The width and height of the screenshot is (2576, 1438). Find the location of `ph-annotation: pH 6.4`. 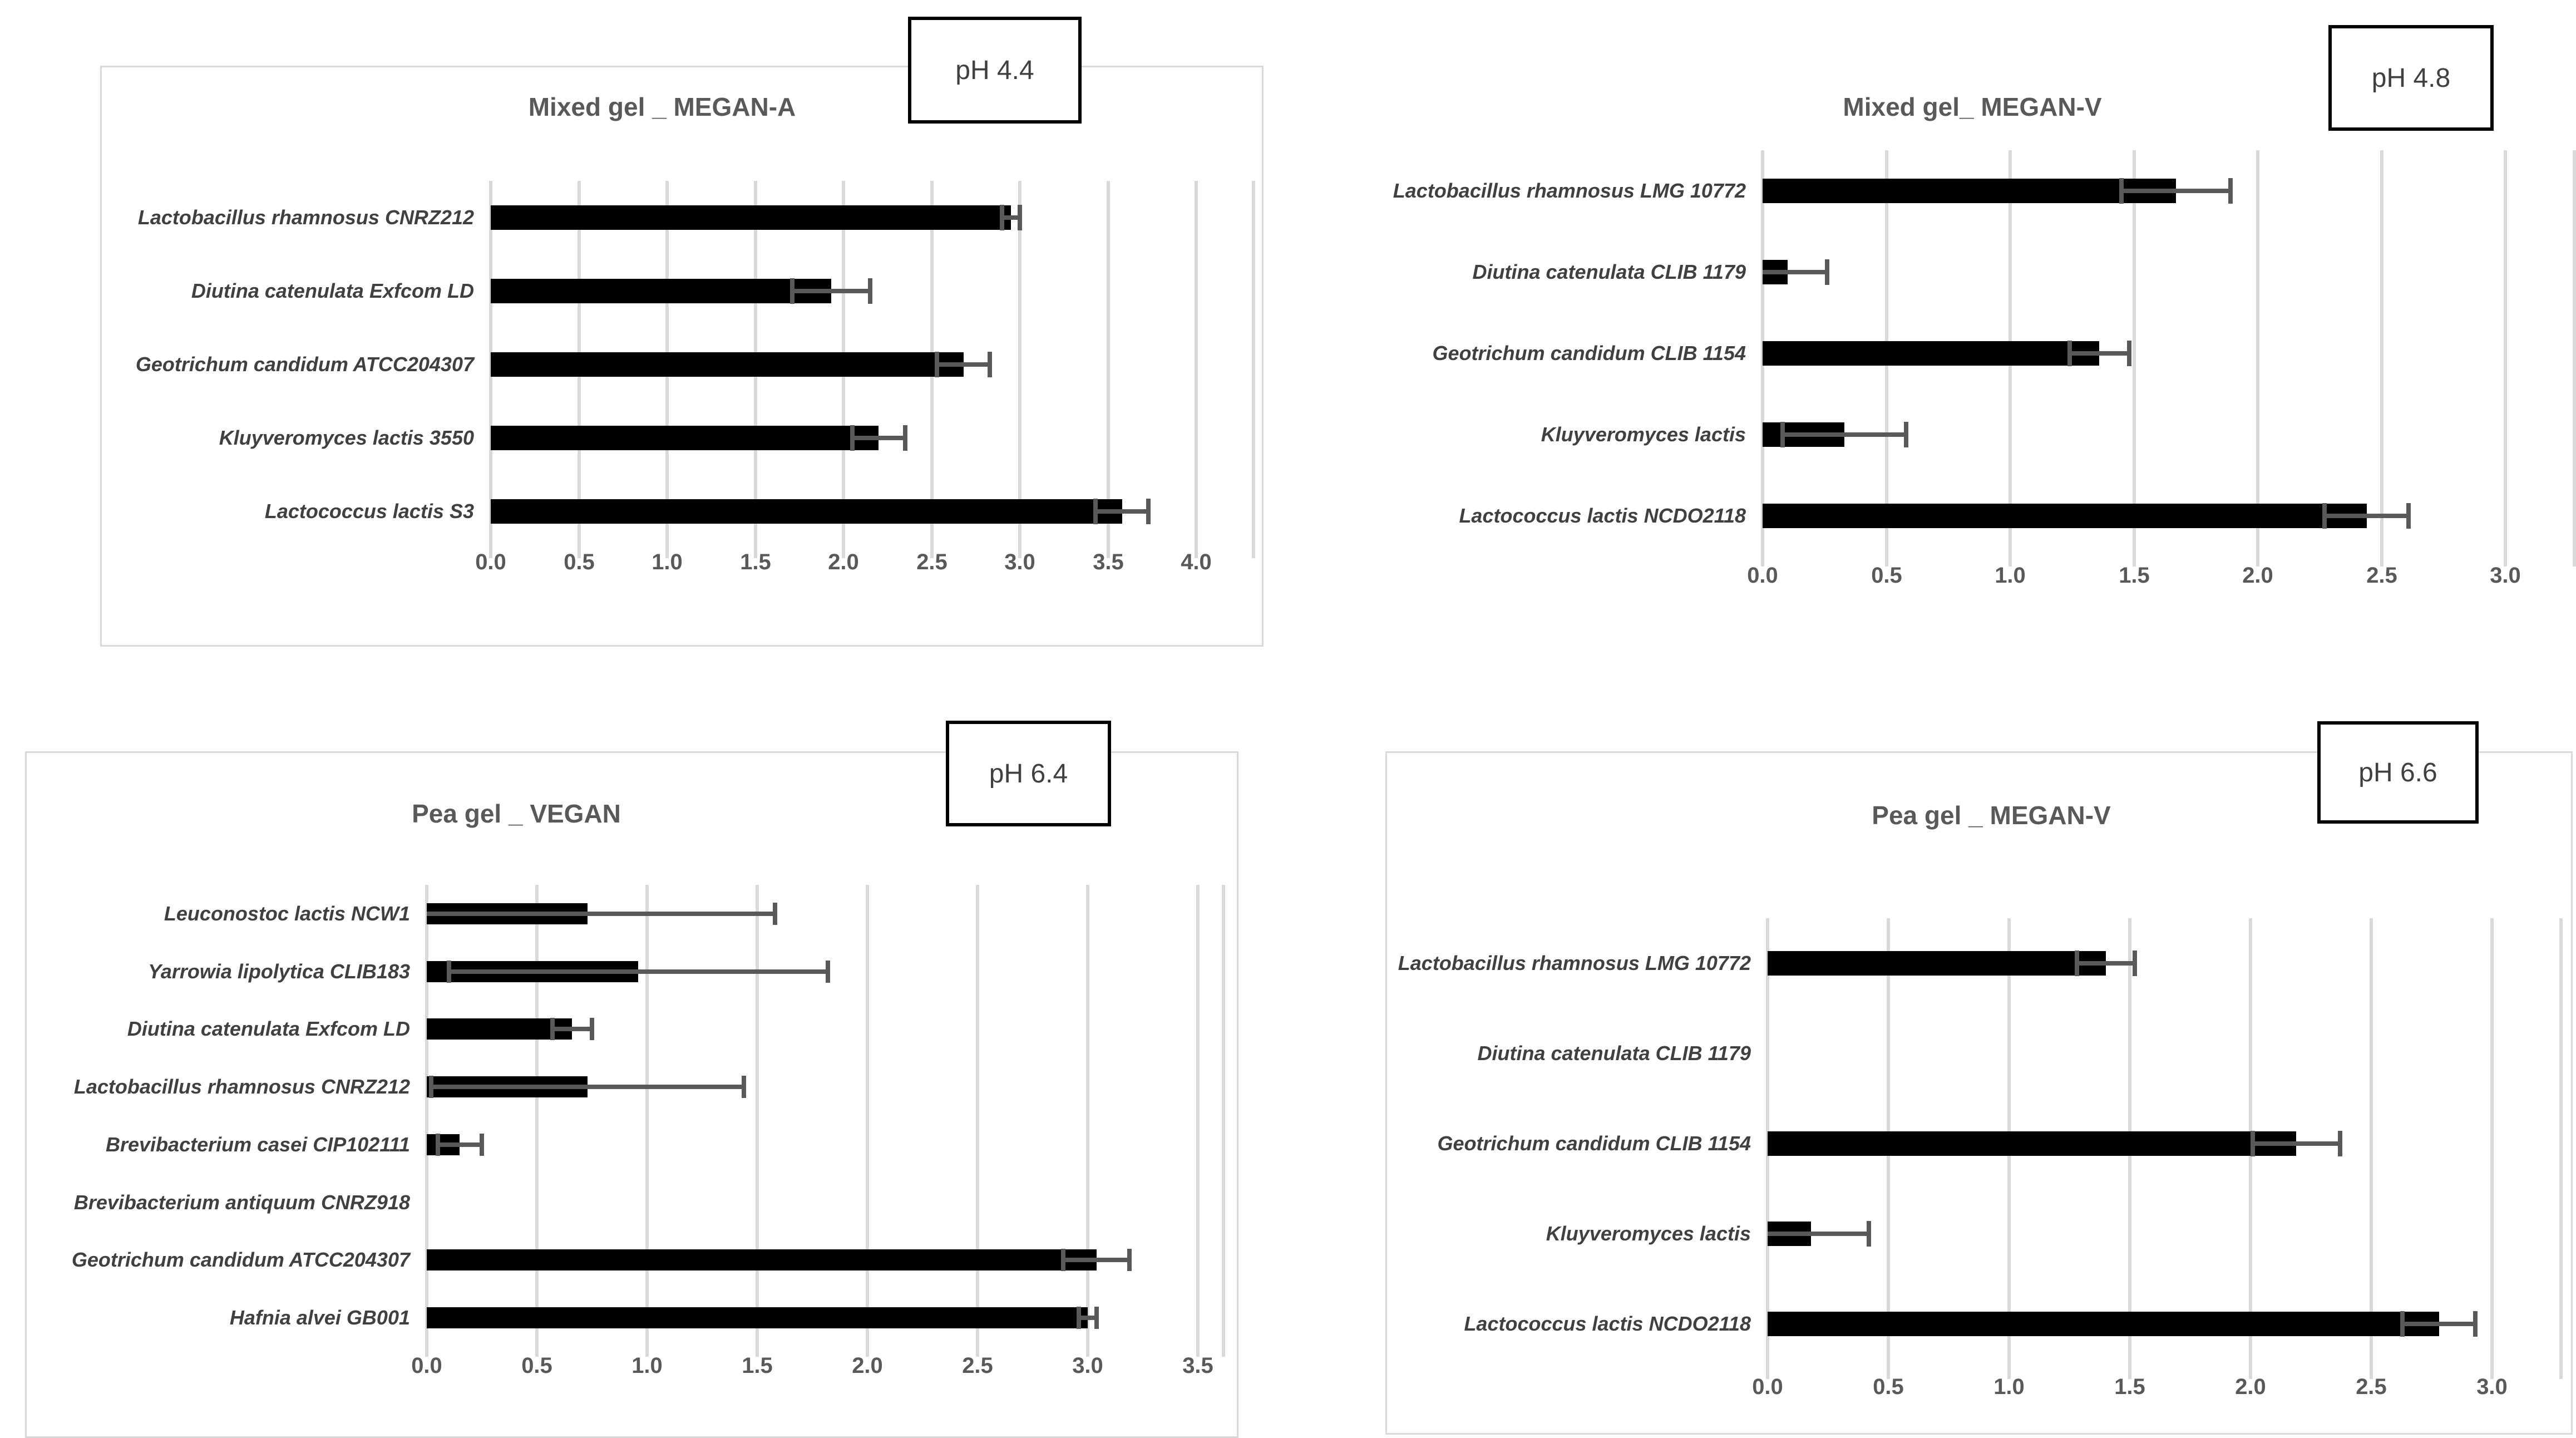

ph-annotation: pH 6.4 is located at coordinates (1028, 773).